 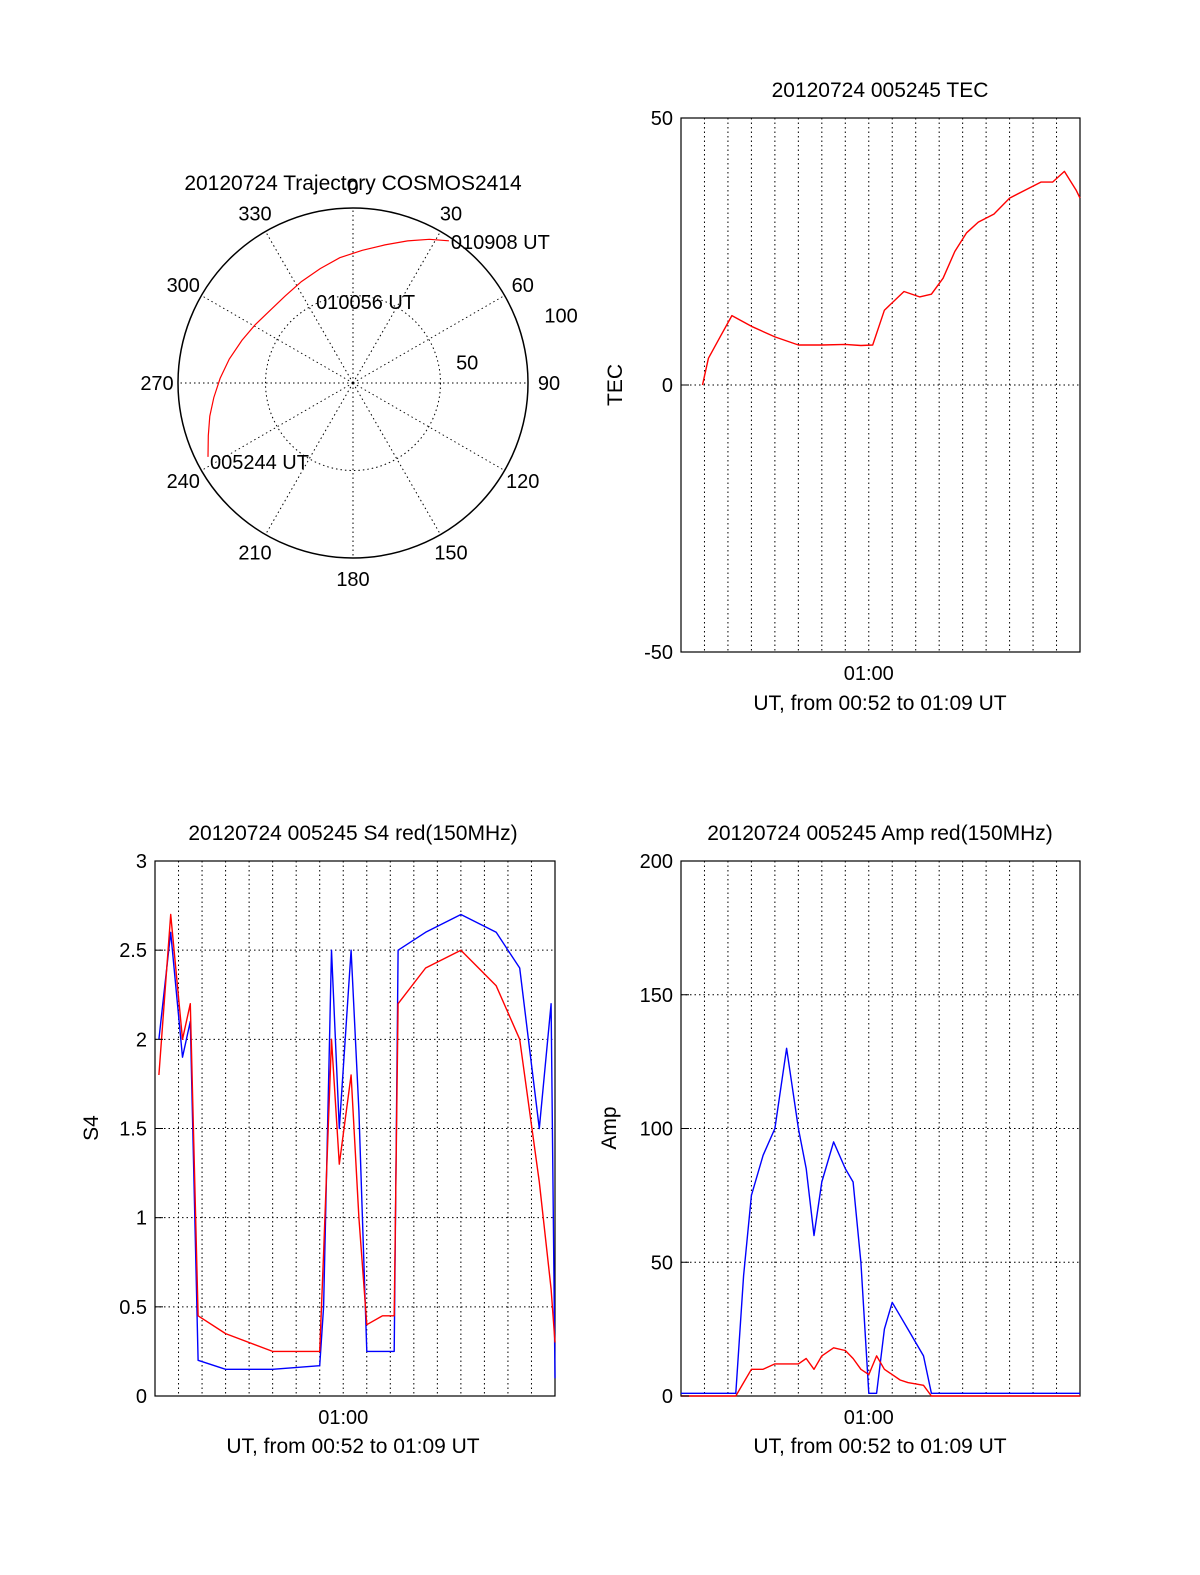 I want to click on s4-series, so click(x=357, y=1146).